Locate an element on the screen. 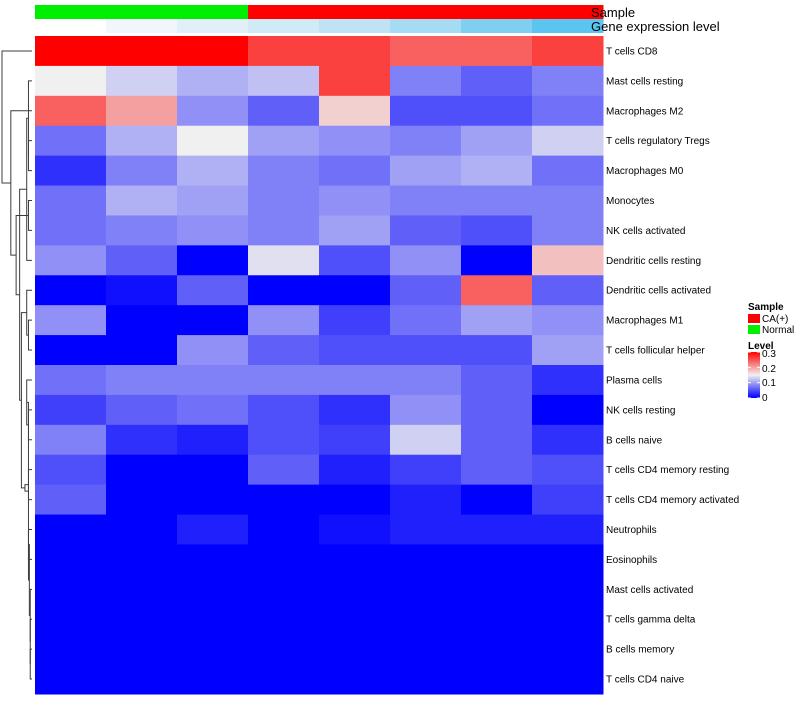 The image size is (800, 705). row-label: T cells CD4 memory activated is located at coordinates (672, 500).